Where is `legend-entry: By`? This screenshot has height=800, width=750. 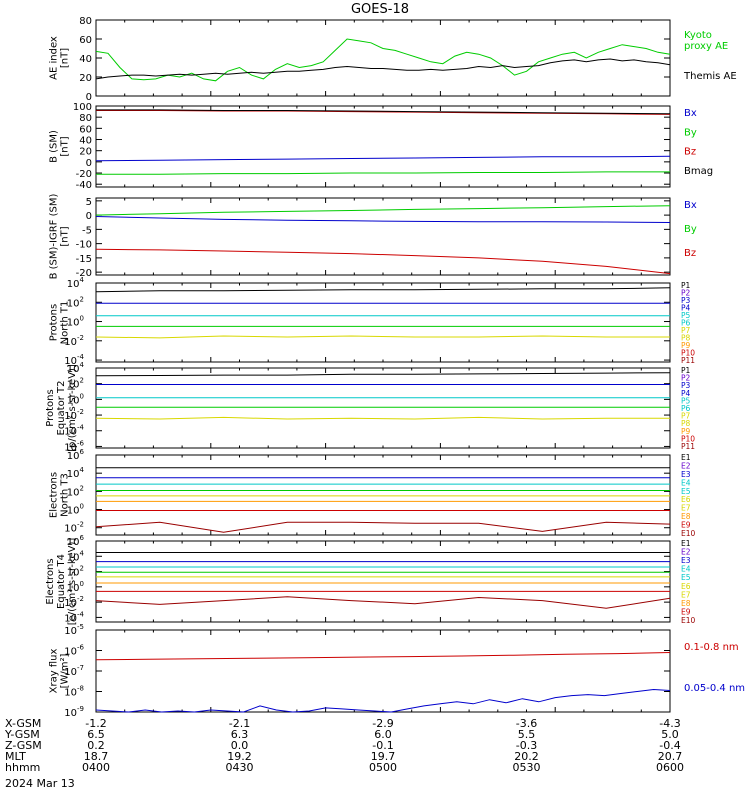 legend-entry: By is located at coordinates (690, 132).